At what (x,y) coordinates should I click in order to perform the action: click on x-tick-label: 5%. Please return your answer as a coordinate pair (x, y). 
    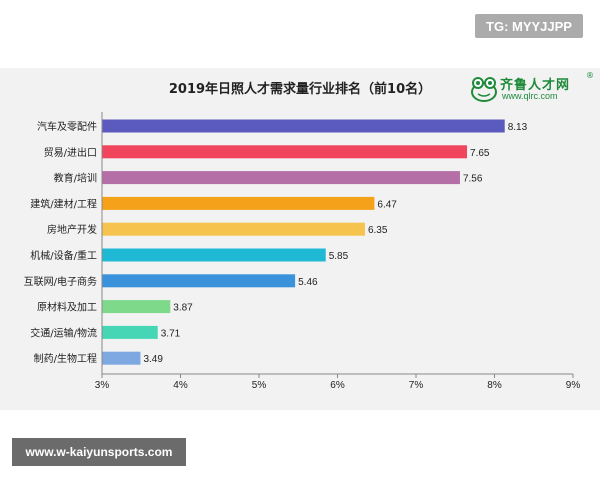
    Looking at the image, I should click on (259, 385).